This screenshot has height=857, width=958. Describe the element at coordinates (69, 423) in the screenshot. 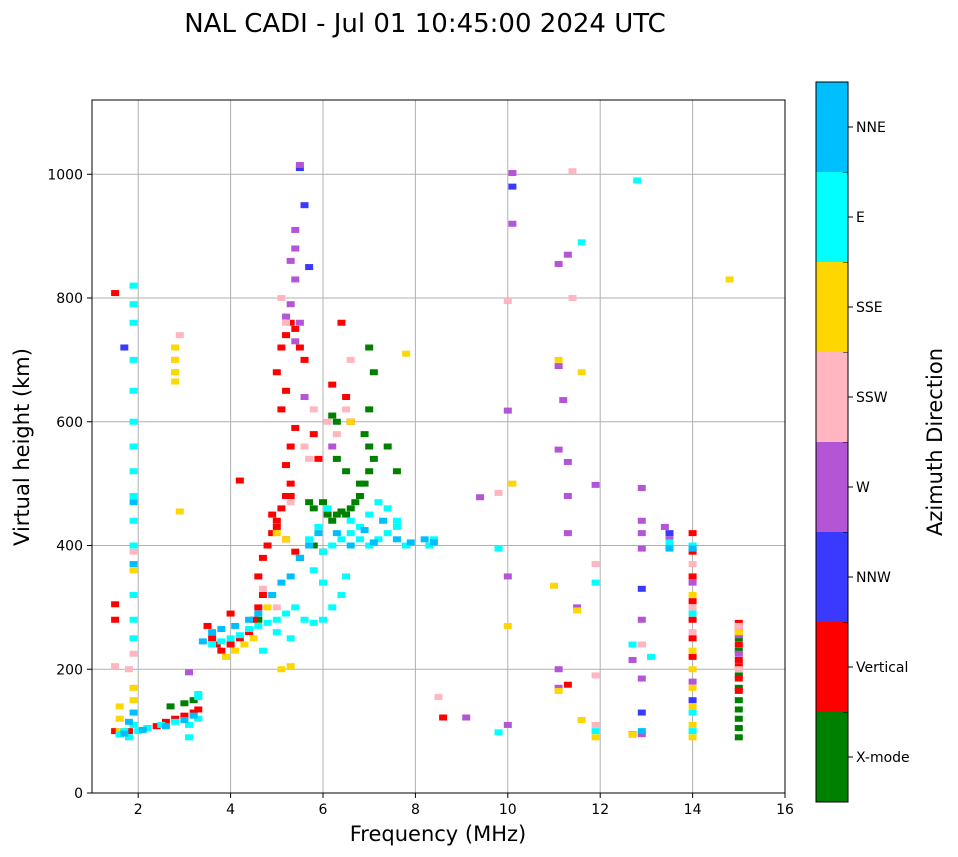

I see `y-tick-label-3: 600` at that location.